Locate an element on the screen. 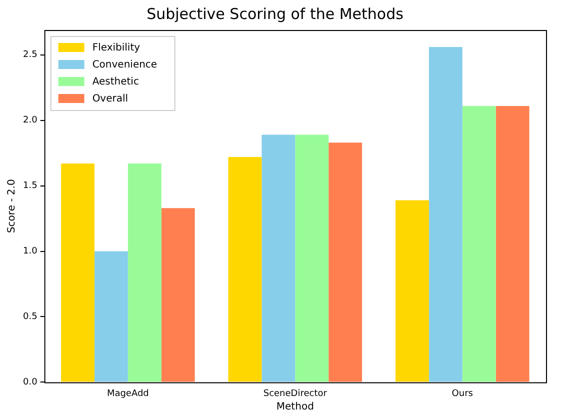  y-axis-title: Score - 2.0 is located at coordinates (12, 206).